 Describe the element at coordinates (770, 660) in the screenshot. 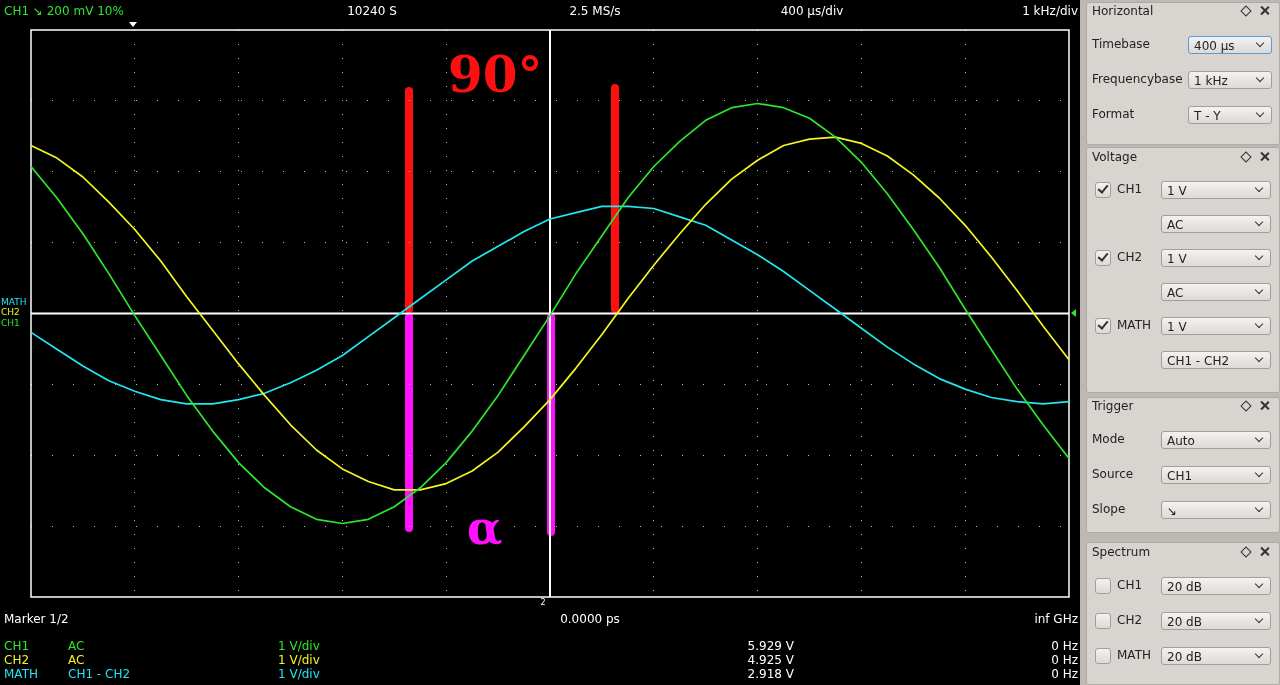

I see `text: 4.925 V` at that location.